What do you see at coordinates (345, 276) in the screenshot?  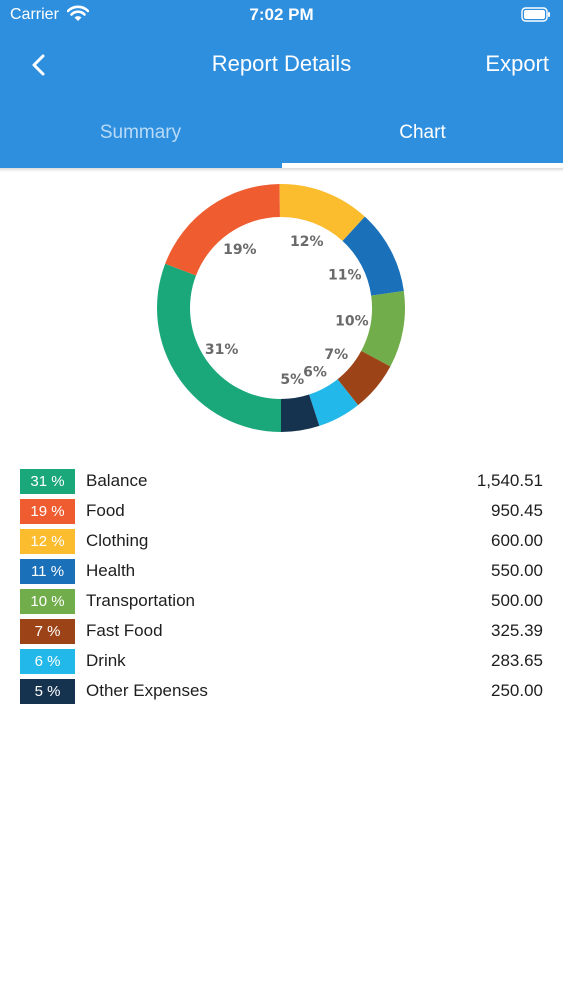 I see `slice-label-health: 11%` at bounding box center [345, 276].